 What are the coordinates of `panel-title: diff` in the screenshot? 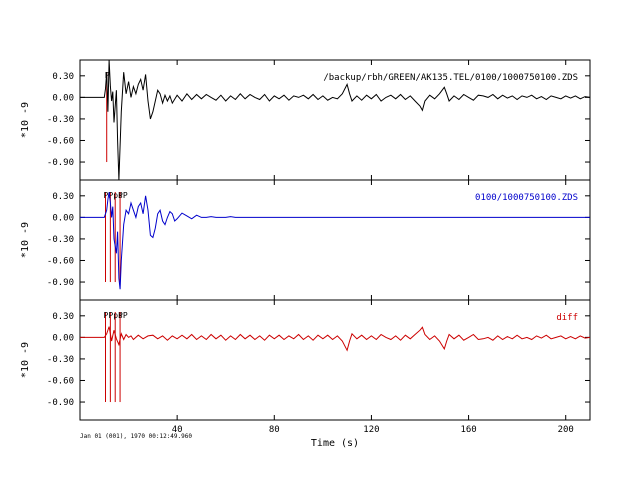 It's located at (567, 318).